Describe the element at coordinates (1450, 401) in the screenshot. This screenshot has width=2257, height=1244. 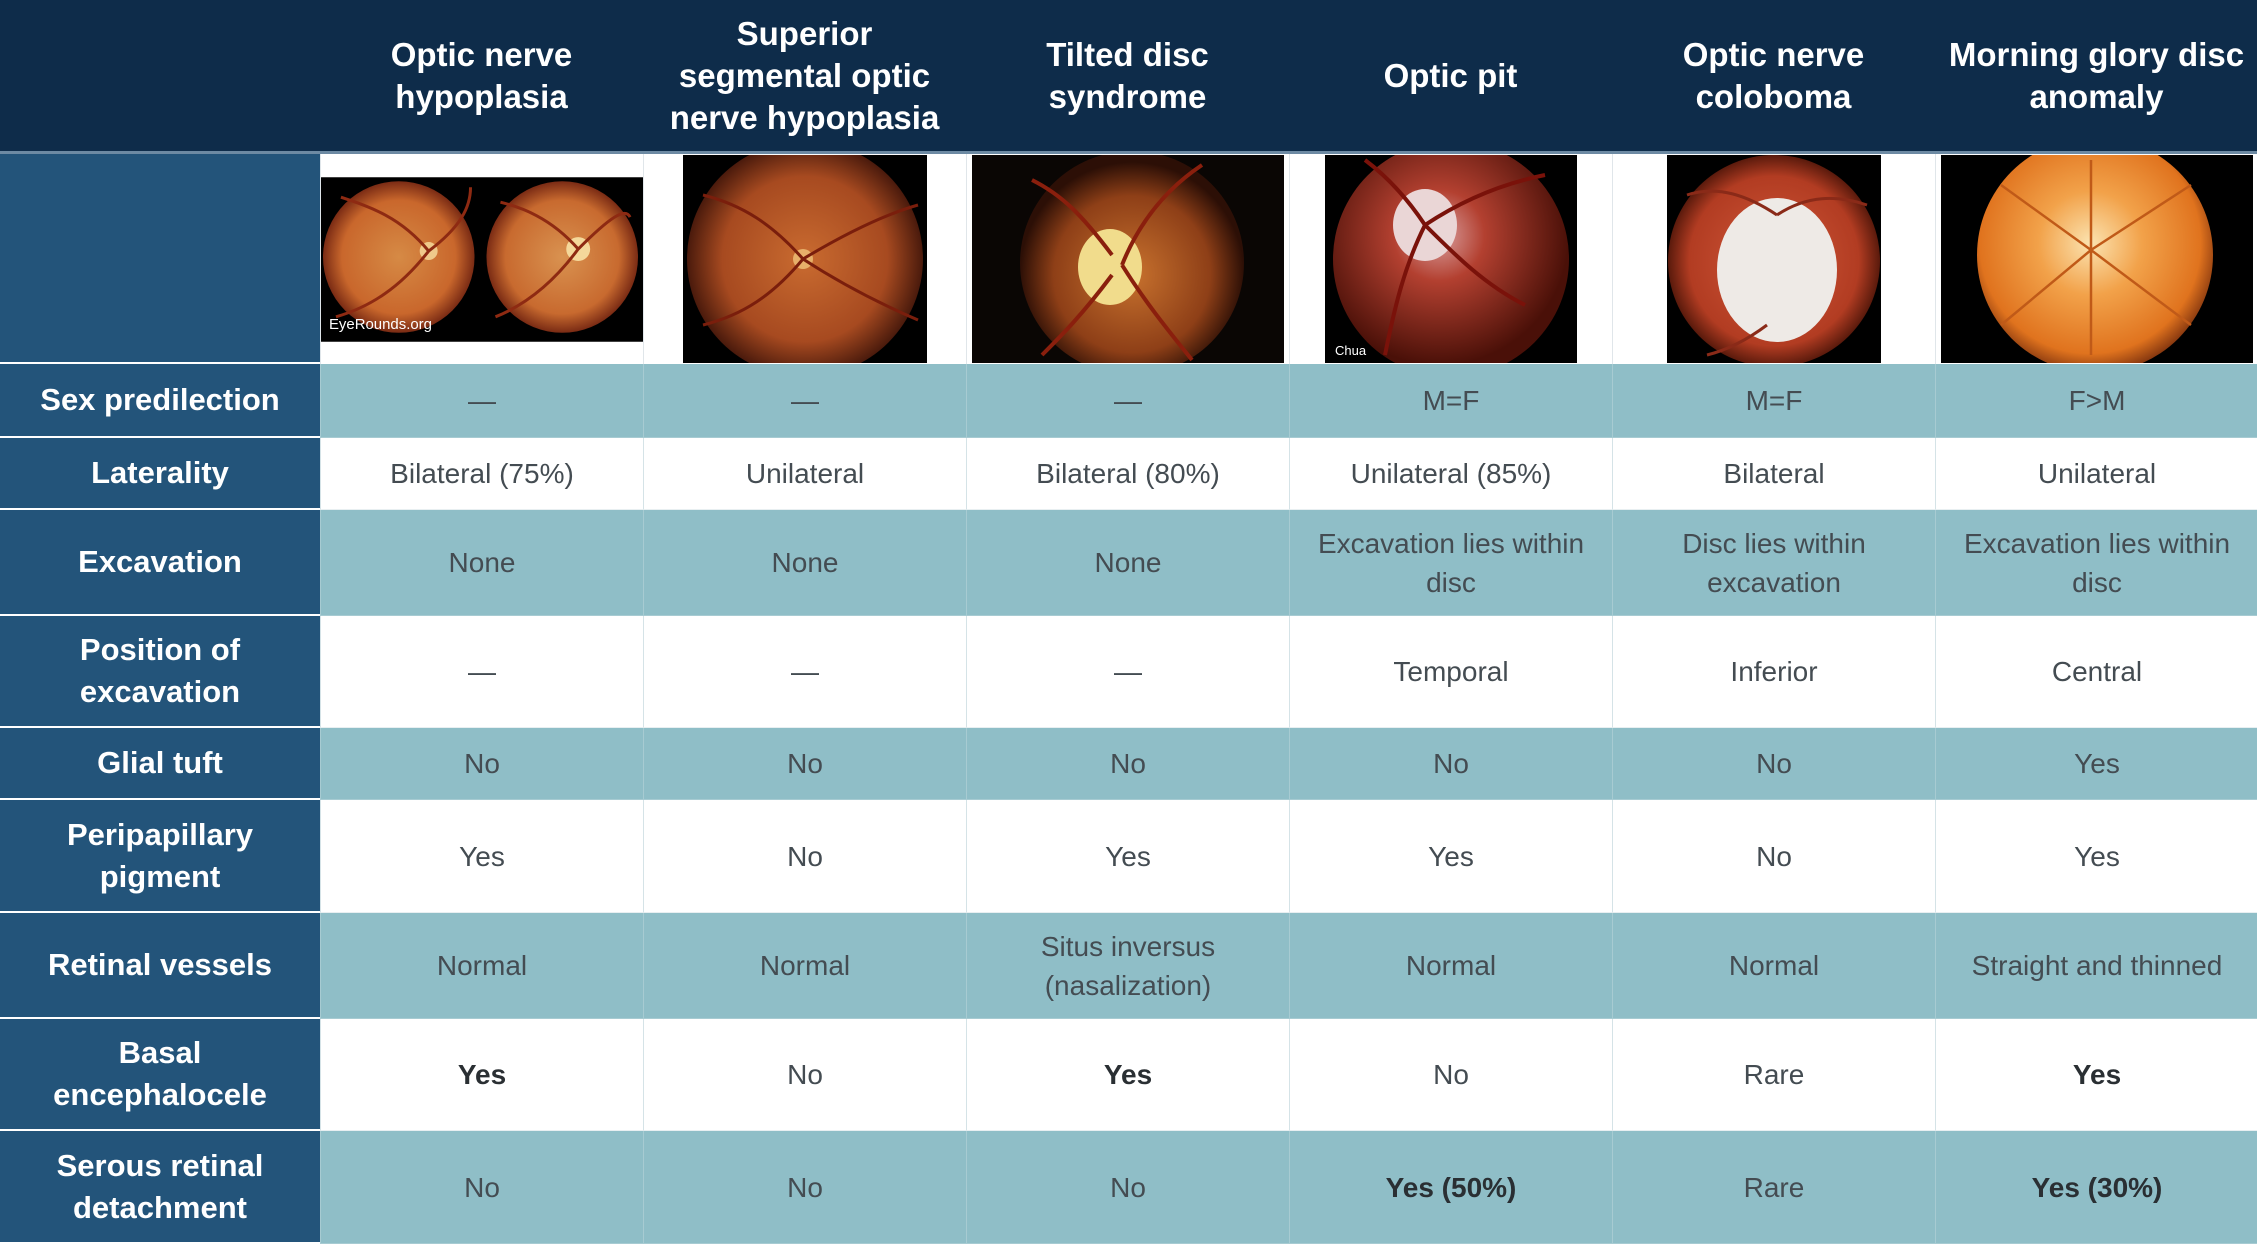
I see `cell-sex-predilection-4: M=F` at that location.